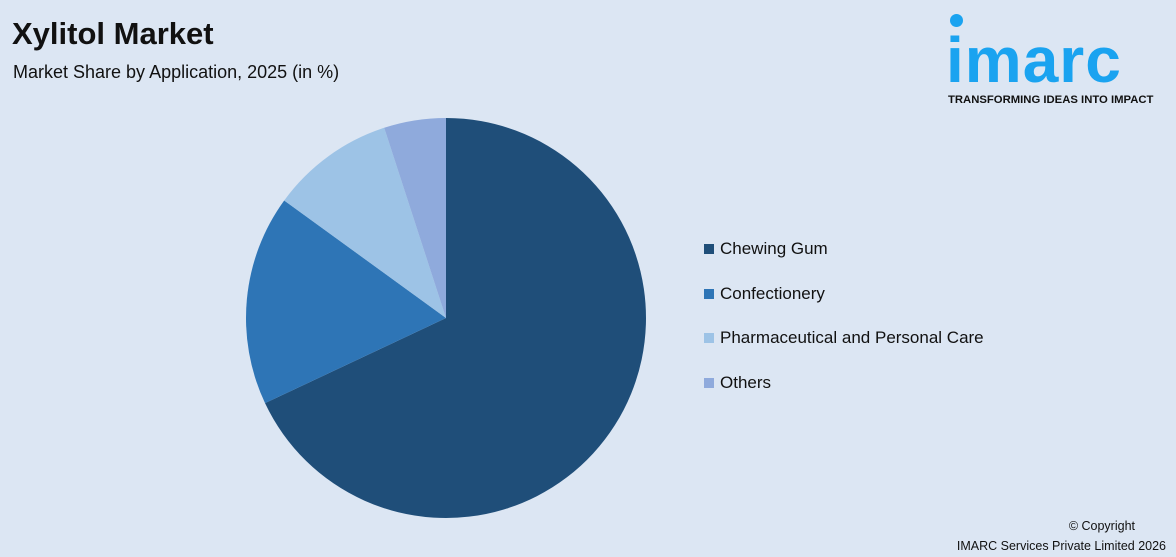 The width and height of the screenshot is (1176, 557). I want to click on logo-word: imarc, so click(1034, 60).